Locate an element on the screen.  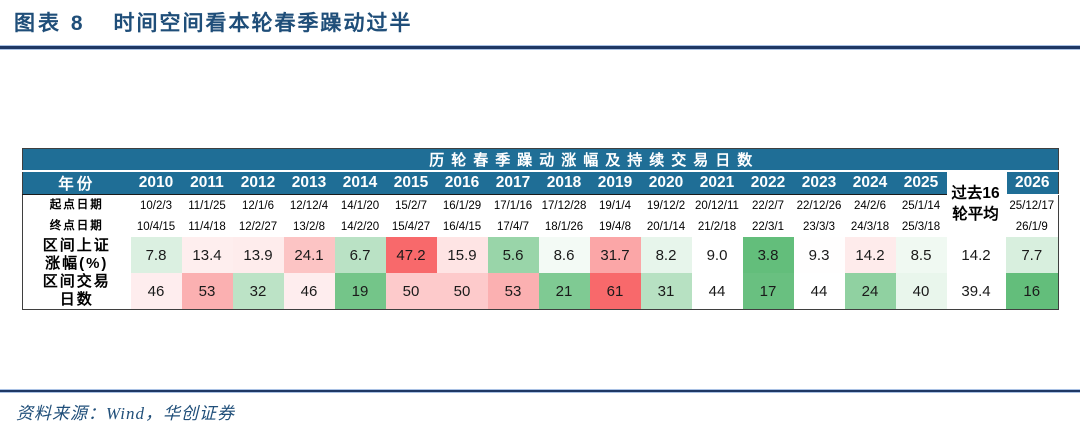
cell-end_date: 14/2/20 is located at coordinates (360, 226).